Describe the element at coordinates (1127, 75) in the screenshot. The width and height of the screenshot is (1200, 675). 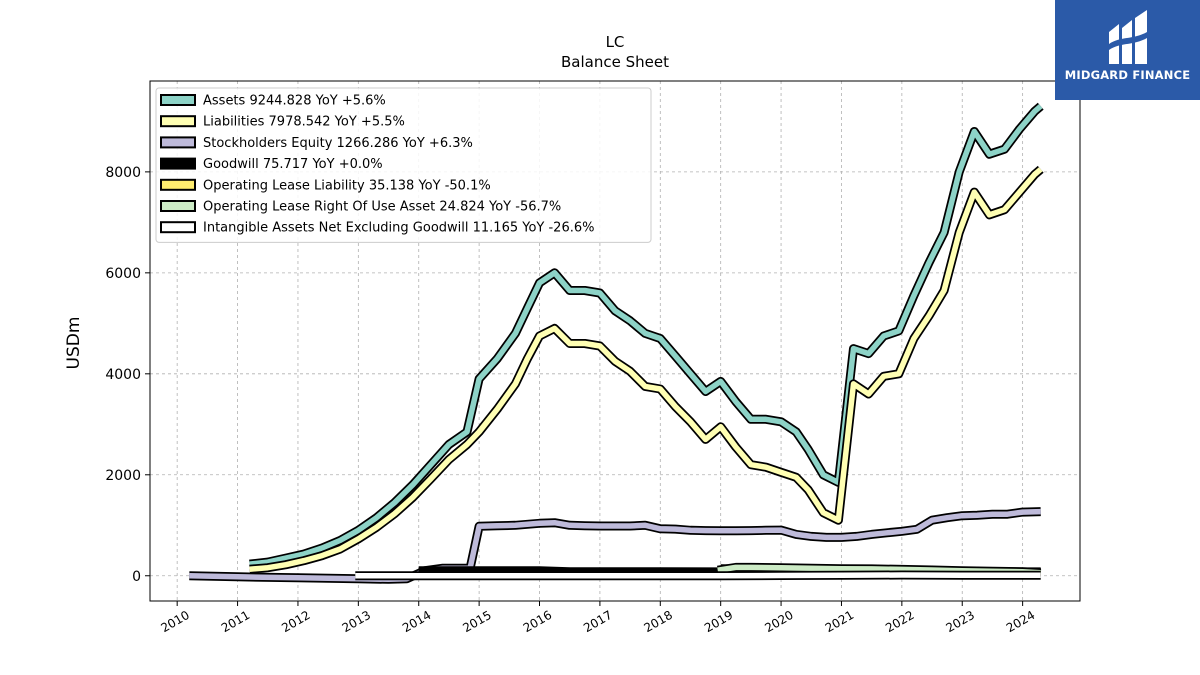
I see `logo-text: MIDGARD FINANCE` at that location.